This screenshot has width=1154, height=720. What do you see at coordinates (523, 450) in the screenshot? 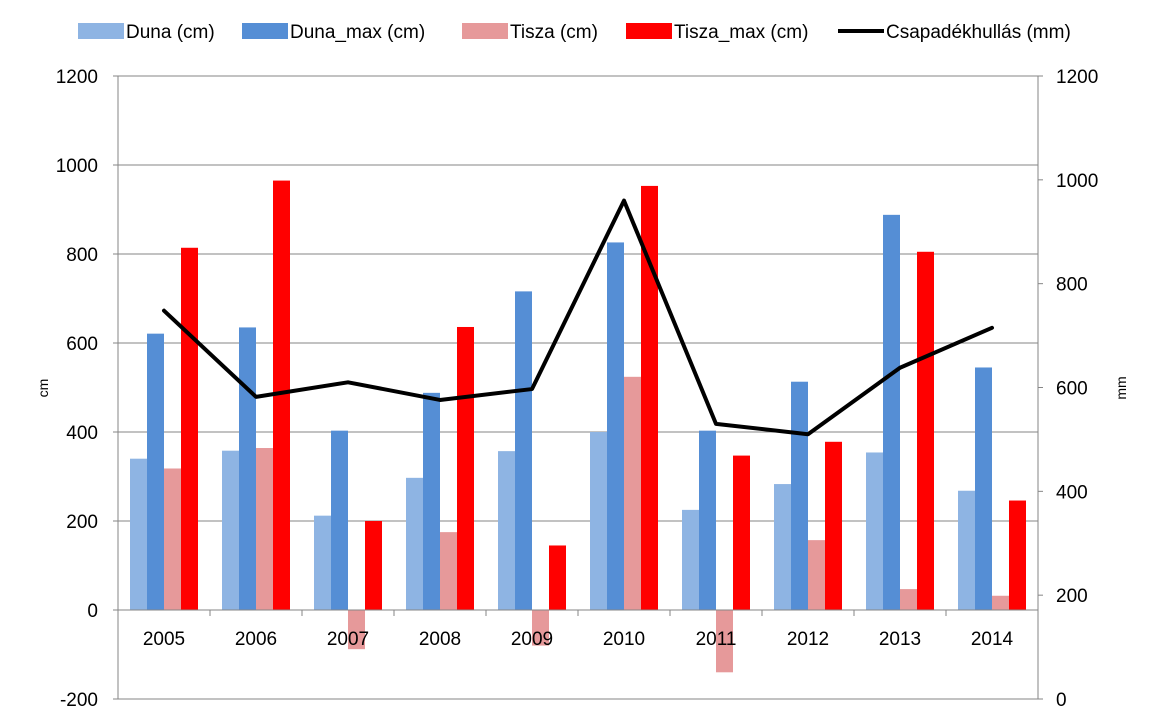
I see `bar-duna-max-cm-2009` at bounding box center [523, 450].